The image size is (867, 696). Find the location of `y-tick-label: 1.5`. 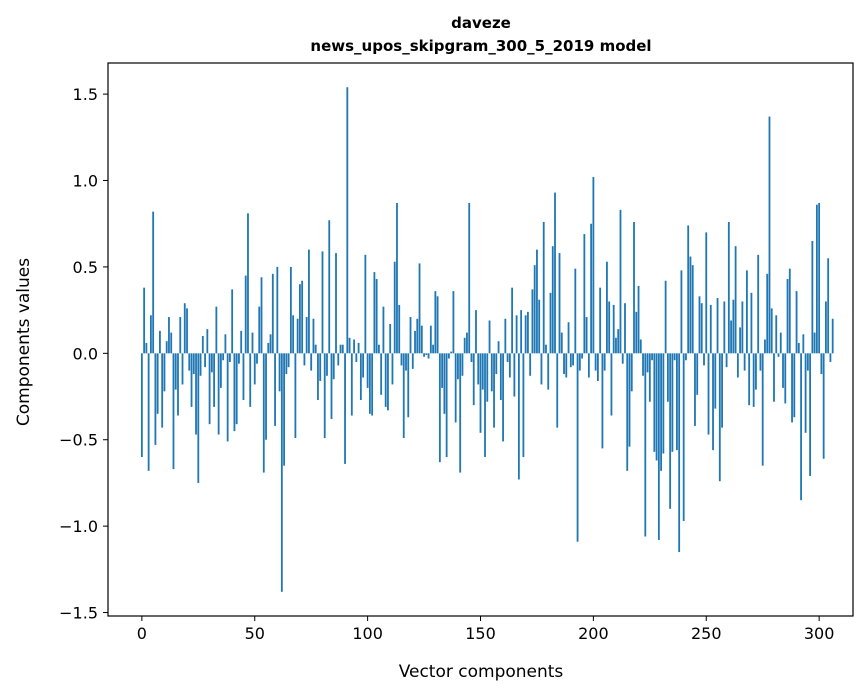

y-tick-label: 1.5 is located at coordinates (85, 94).